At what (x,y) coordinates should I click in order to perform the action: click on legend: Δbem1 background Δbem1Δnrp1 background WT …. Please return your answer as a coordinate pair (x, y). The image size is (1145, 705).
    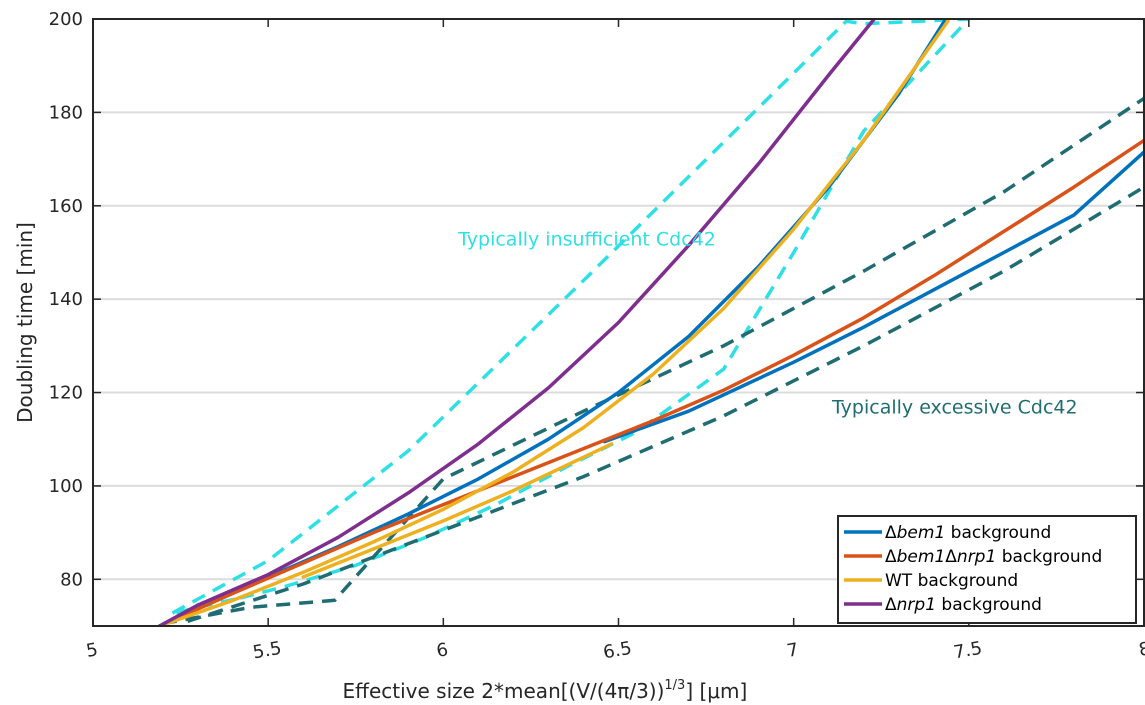
    Looking at the image, I should click on (987, 569).